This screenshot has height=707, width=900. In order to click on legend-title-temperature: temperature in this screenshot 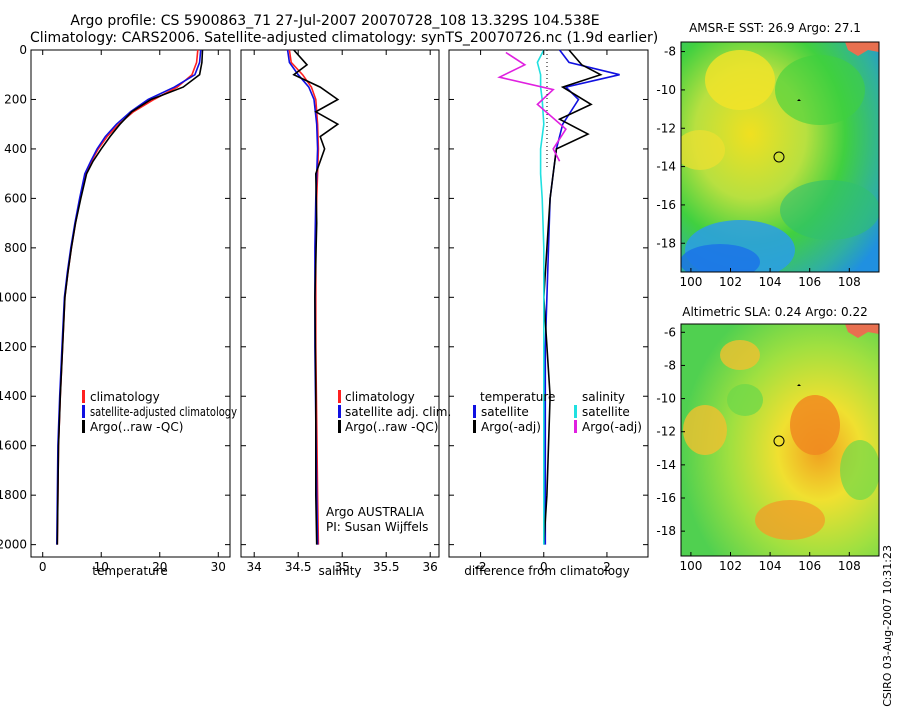, I will do `click(517, 397)`.